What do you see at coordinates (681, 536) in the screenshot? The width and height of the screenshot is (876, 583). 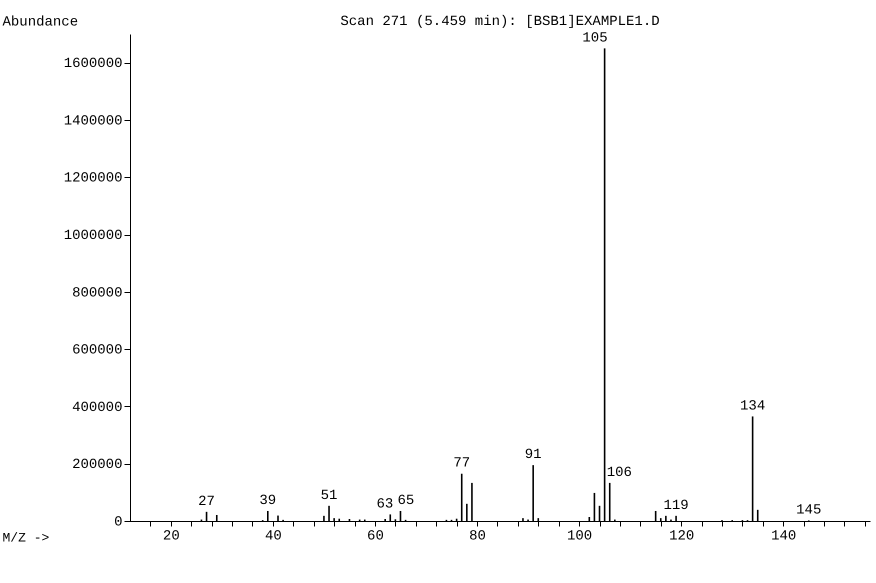 I see `x-tick-label: 120` at bounding box center [681, 536].